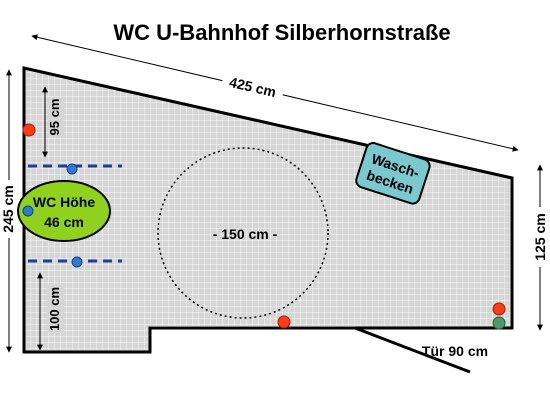  Describe the element at coordinates (64, 211) in the screenshot. I see `wc-toilet` at that location.